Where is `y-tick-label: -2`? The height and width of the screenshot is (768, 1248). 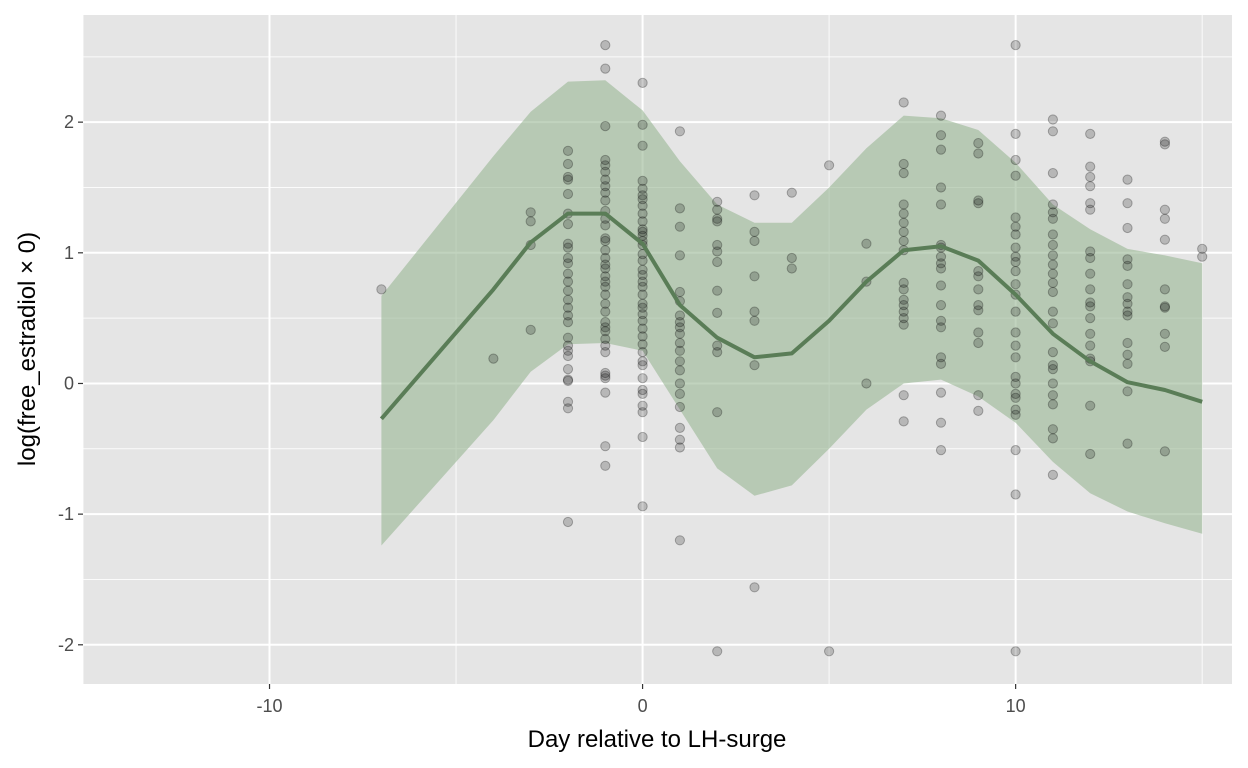 y-tick-label: -2 is located at coordinates (66, 645).